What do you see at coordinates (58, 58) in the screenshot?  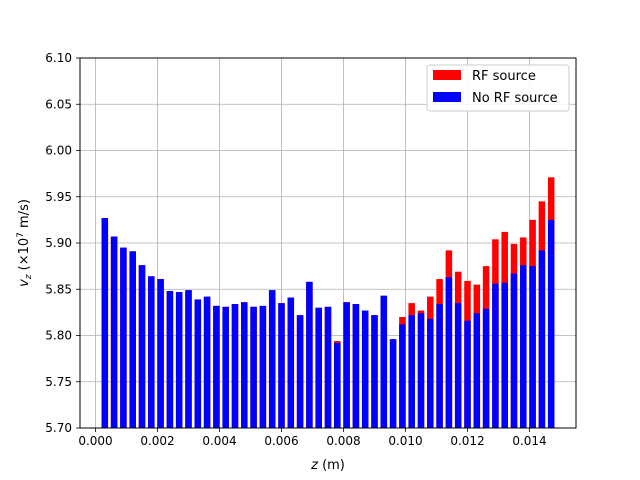 I see `y-tick-label: 6.10` at bounding box center [58, 58].